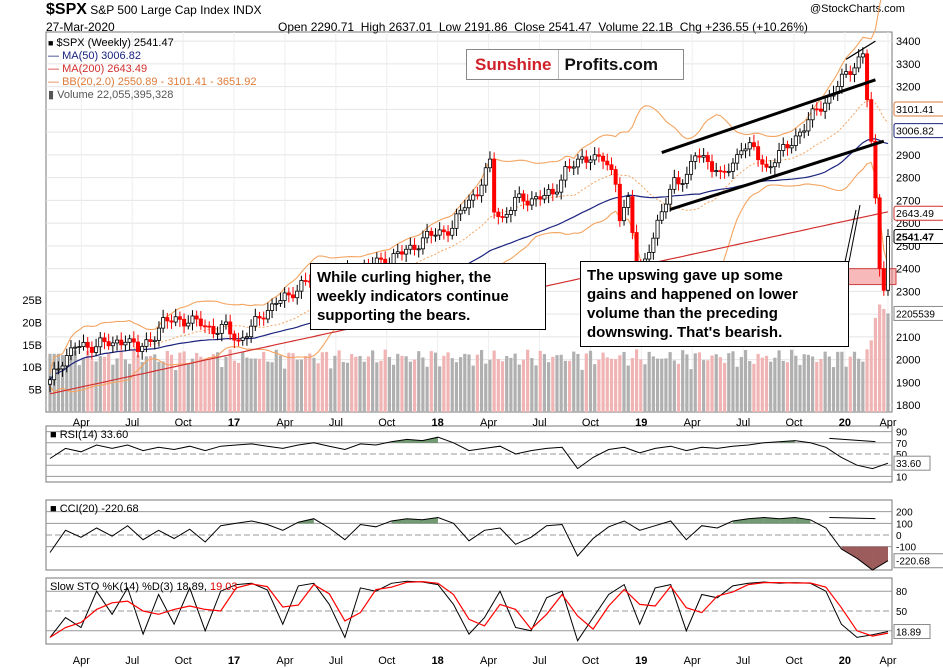 This screenshot has height=668, width=943. I want to click on price-tick-label: 1800, so click(908, 406).